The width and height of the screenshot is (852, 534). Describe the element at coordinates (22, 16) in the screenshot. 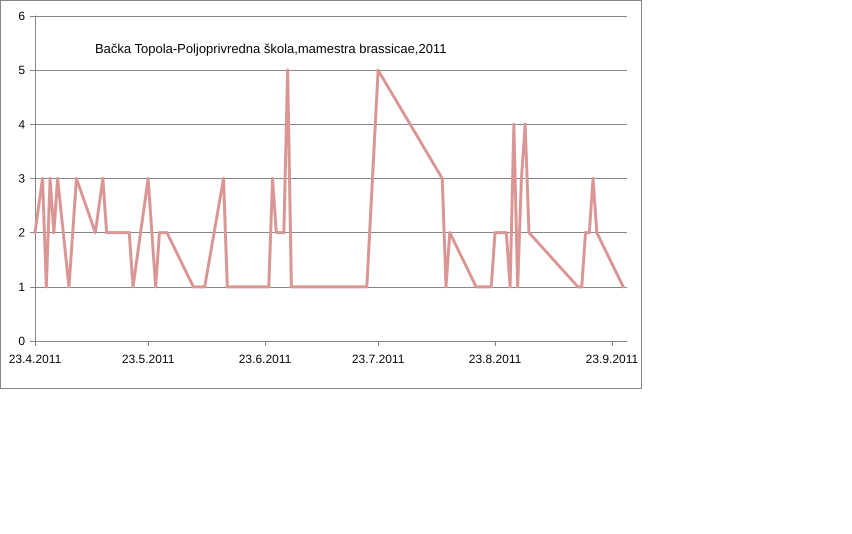

I see `y-tick-label: 6` at that location.